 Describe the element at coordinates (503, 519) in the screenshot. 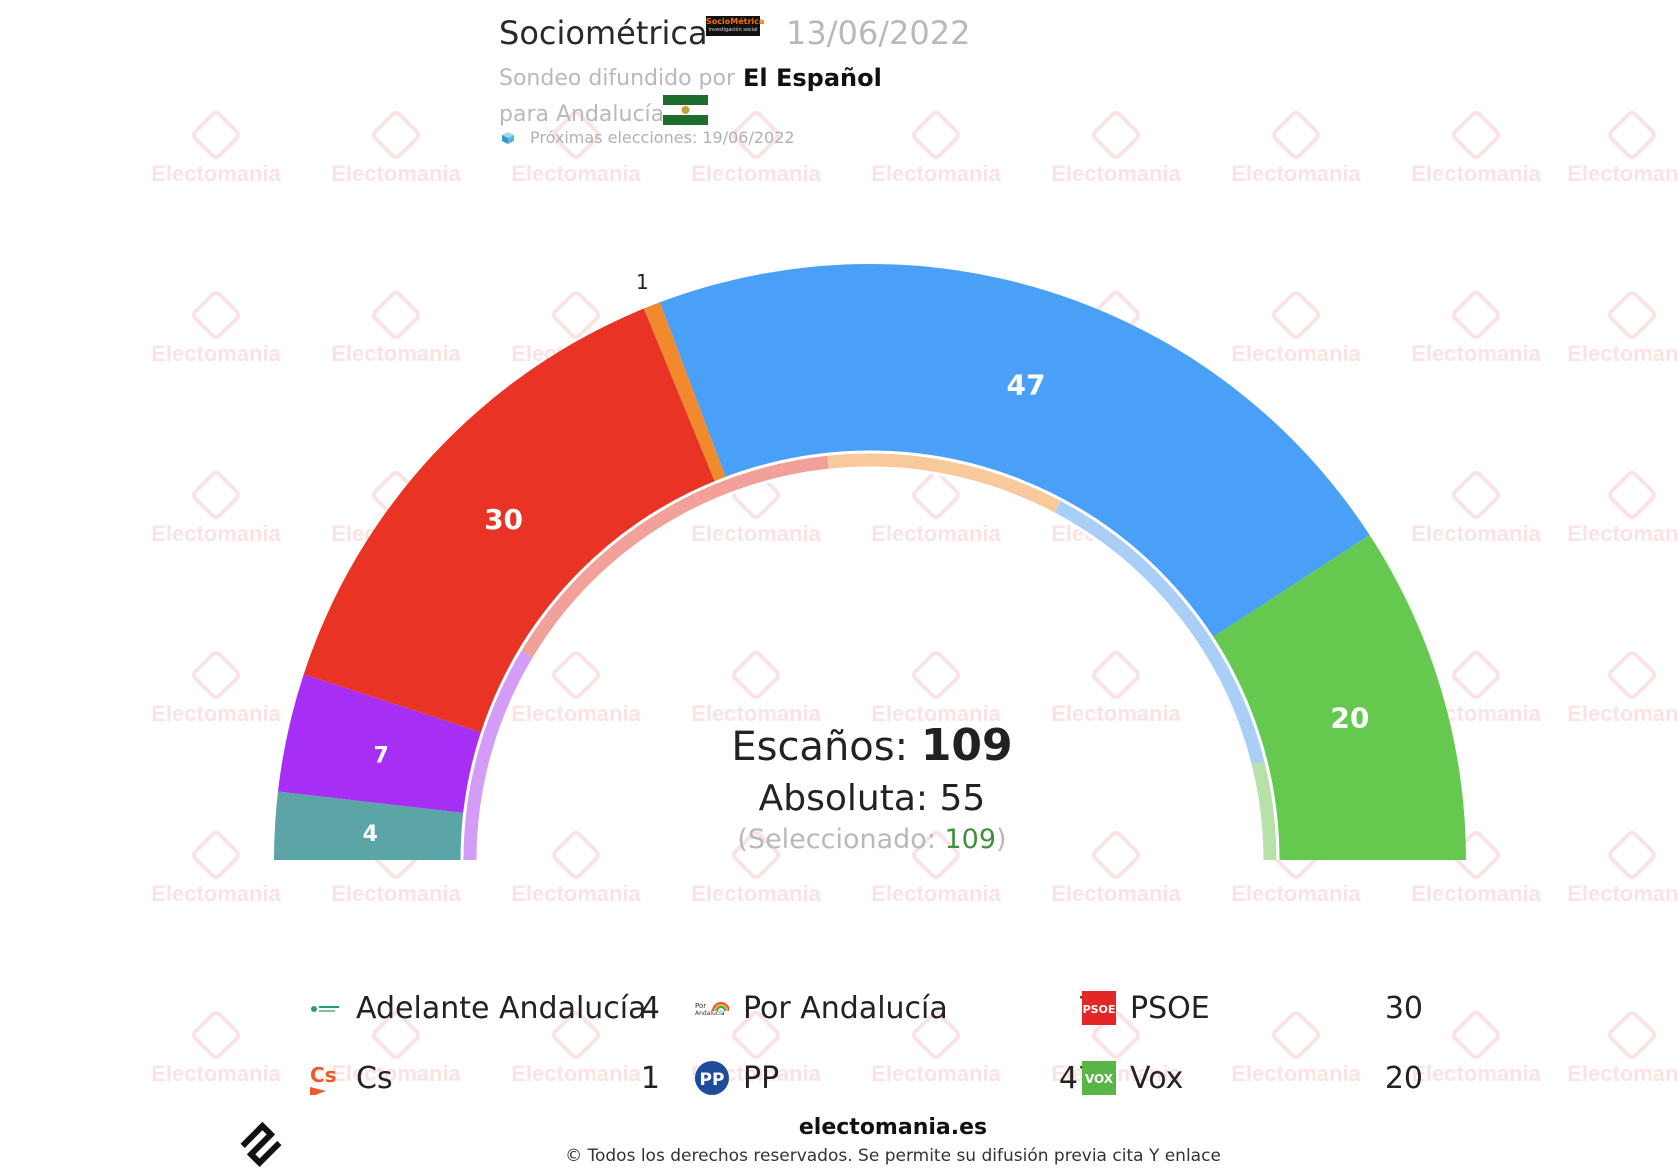

I see `seat-label: 30` at that location.